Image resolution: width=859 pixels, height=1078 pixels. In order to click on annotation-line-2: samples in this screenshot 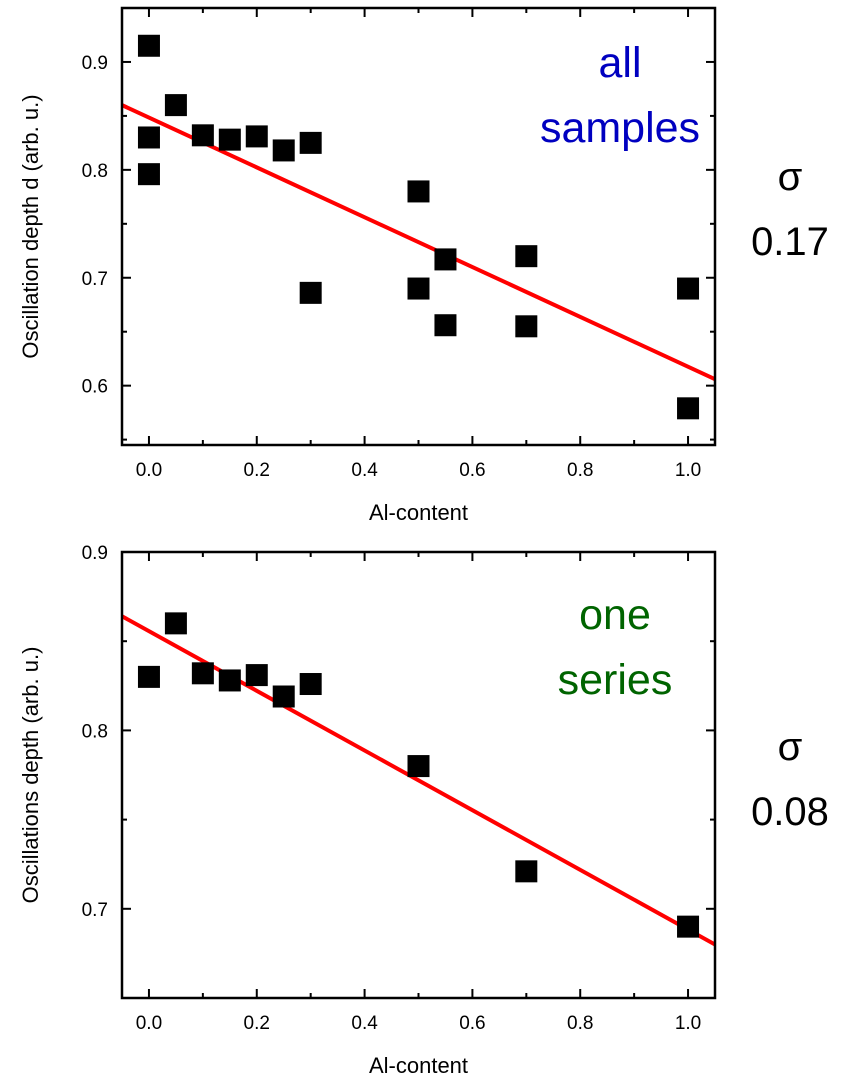, I will do `click(620, 128)`.